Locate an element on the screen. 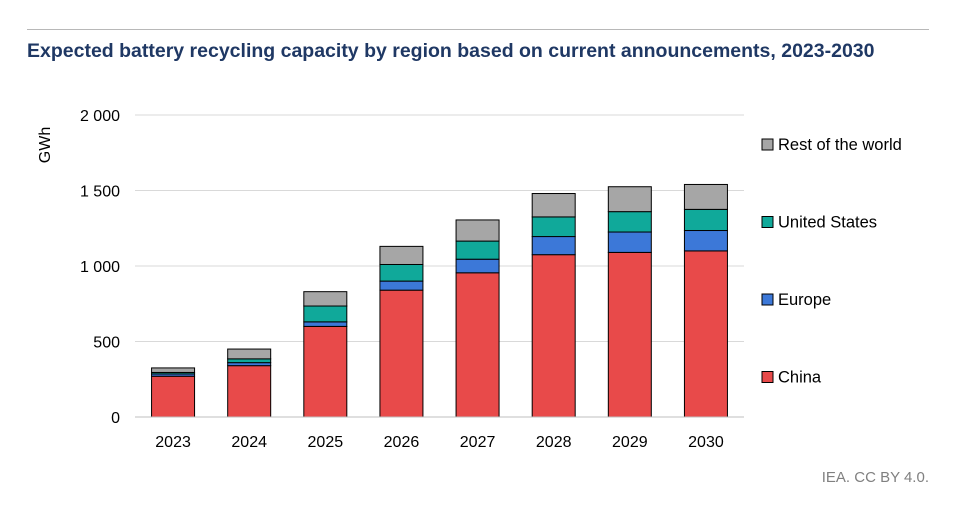 The image size is (965, 518). x-tick-label: 2026 is located at coordinates (402, 442).